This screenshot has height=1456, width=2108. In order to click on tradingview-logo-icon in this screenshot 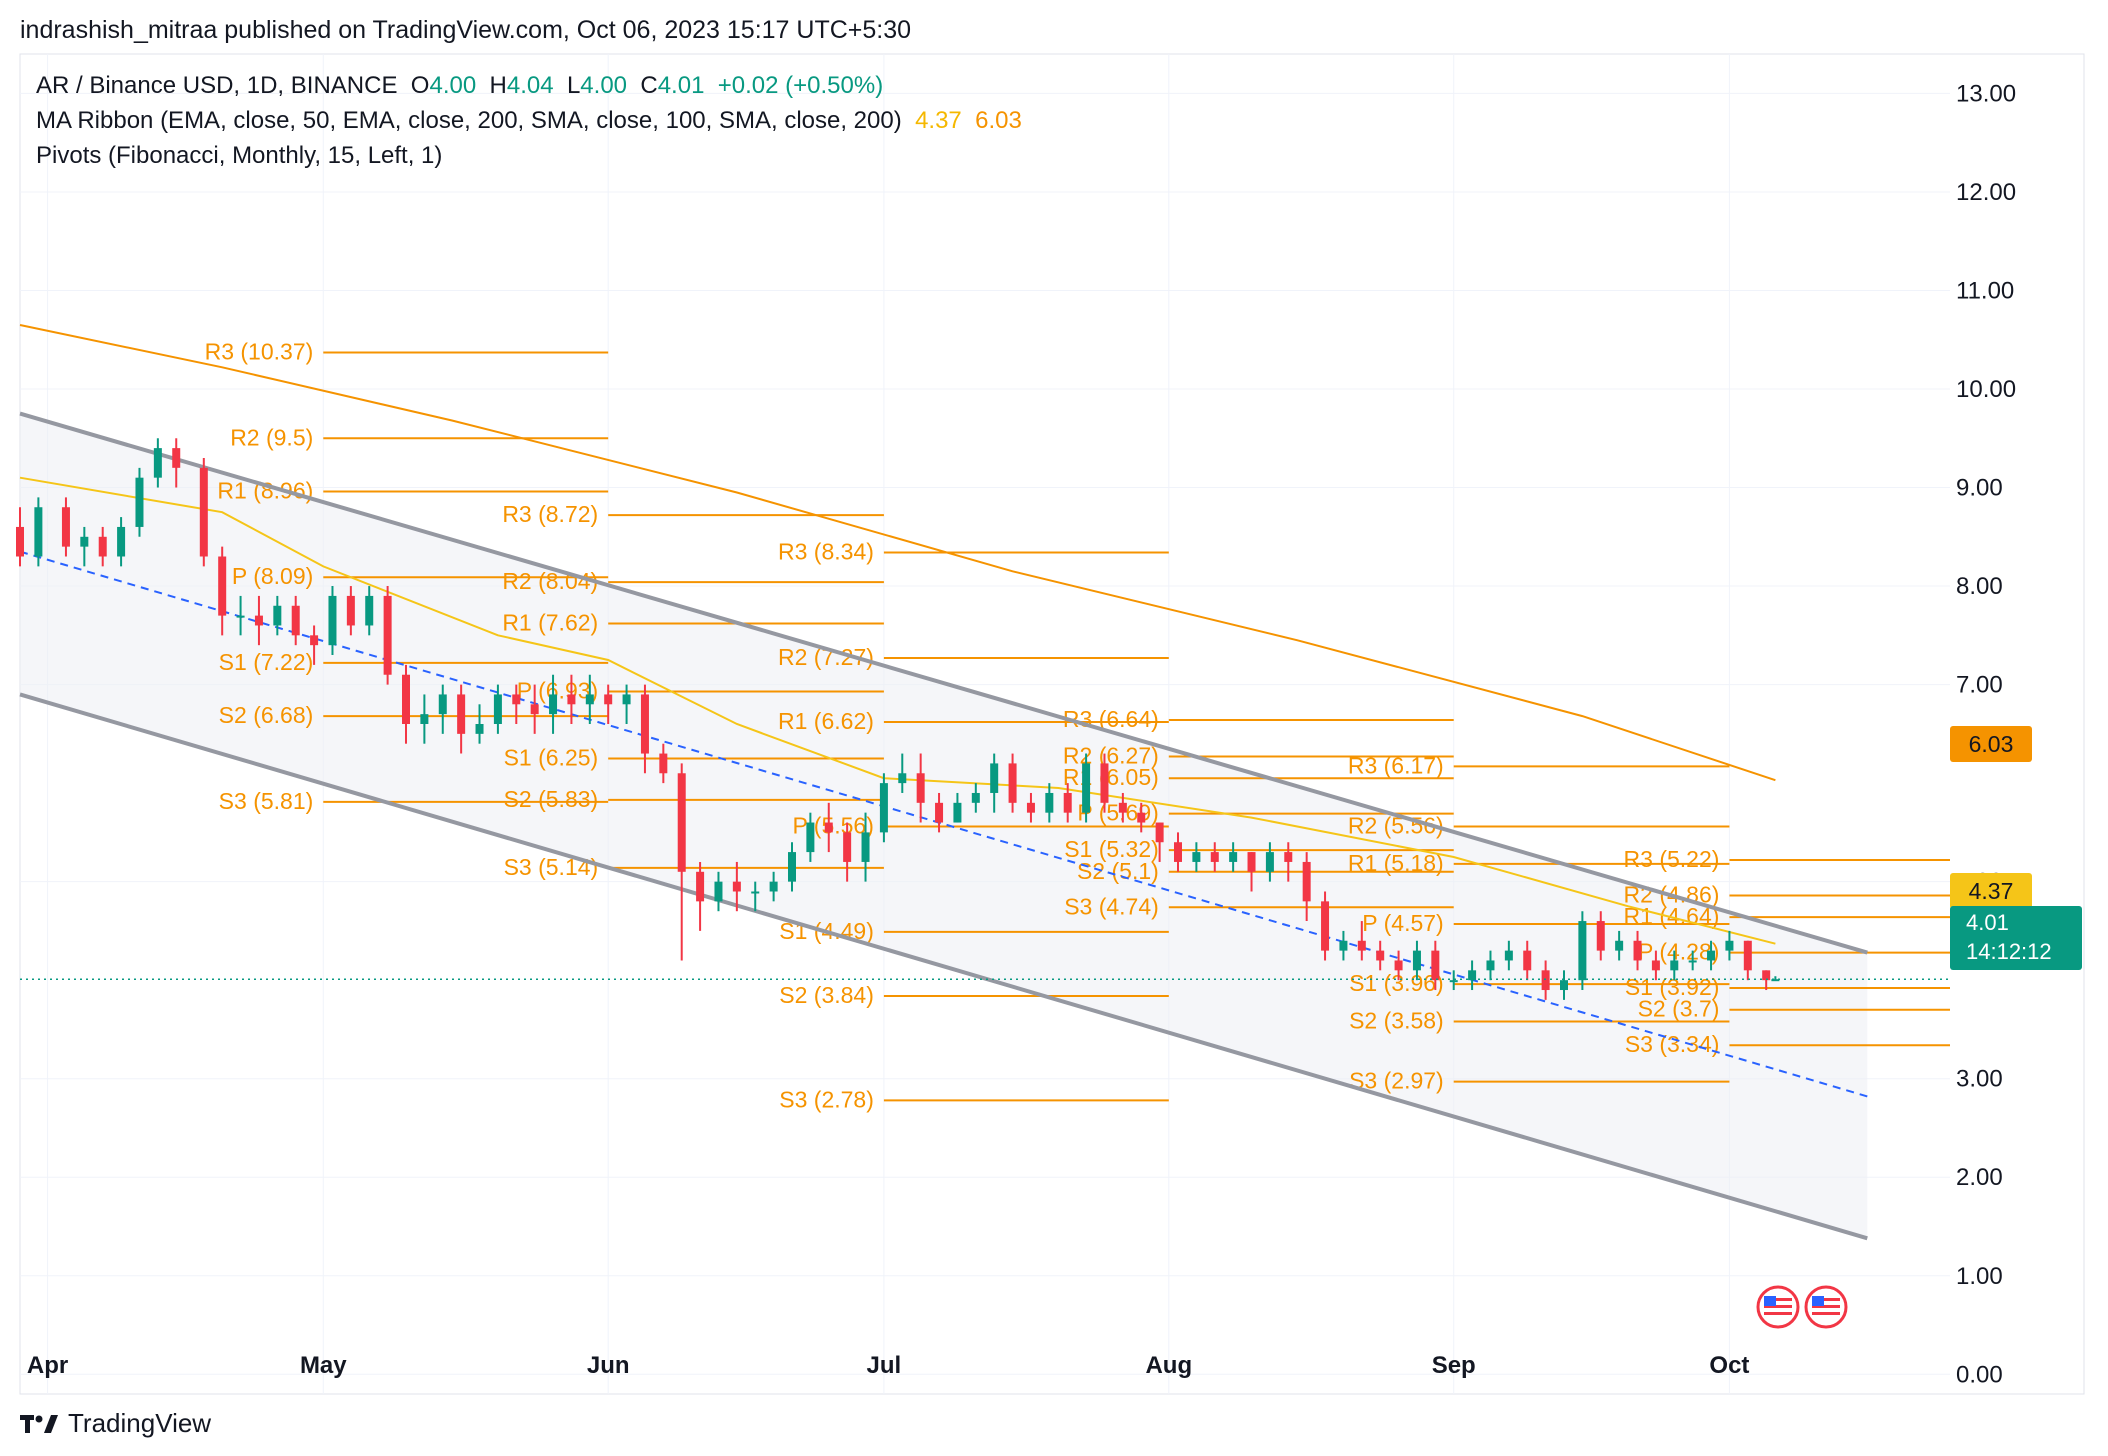, I will do `click(39, 1423)`.